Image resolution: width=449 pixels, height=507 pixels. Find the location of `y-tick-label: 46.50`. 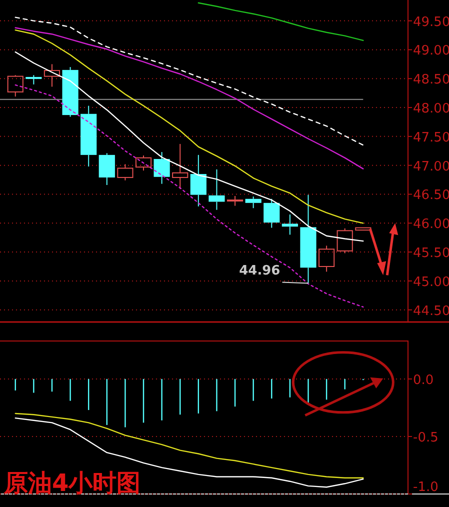

y-tick-label: 46.50 is located at coordinates (431, 196).